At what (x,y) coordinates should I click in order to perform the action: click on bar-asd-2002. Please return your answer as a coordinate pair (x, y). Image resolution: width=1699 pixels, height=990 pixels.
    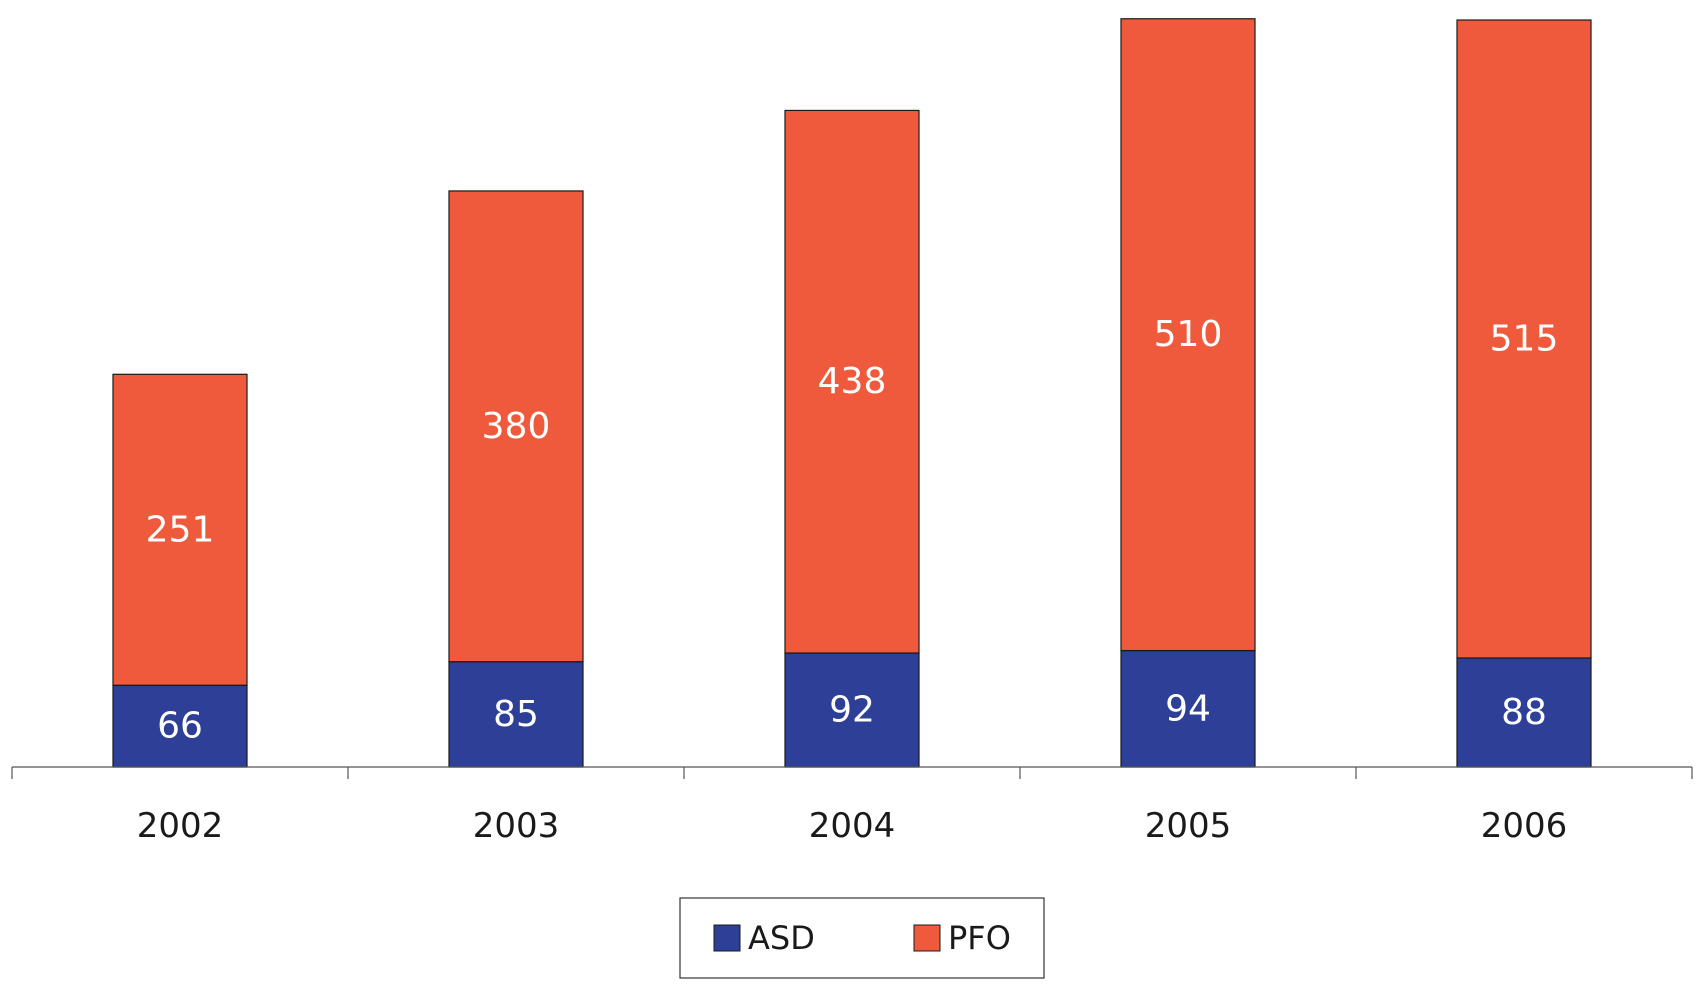
    Looking at the image, I should click on (180, 726).